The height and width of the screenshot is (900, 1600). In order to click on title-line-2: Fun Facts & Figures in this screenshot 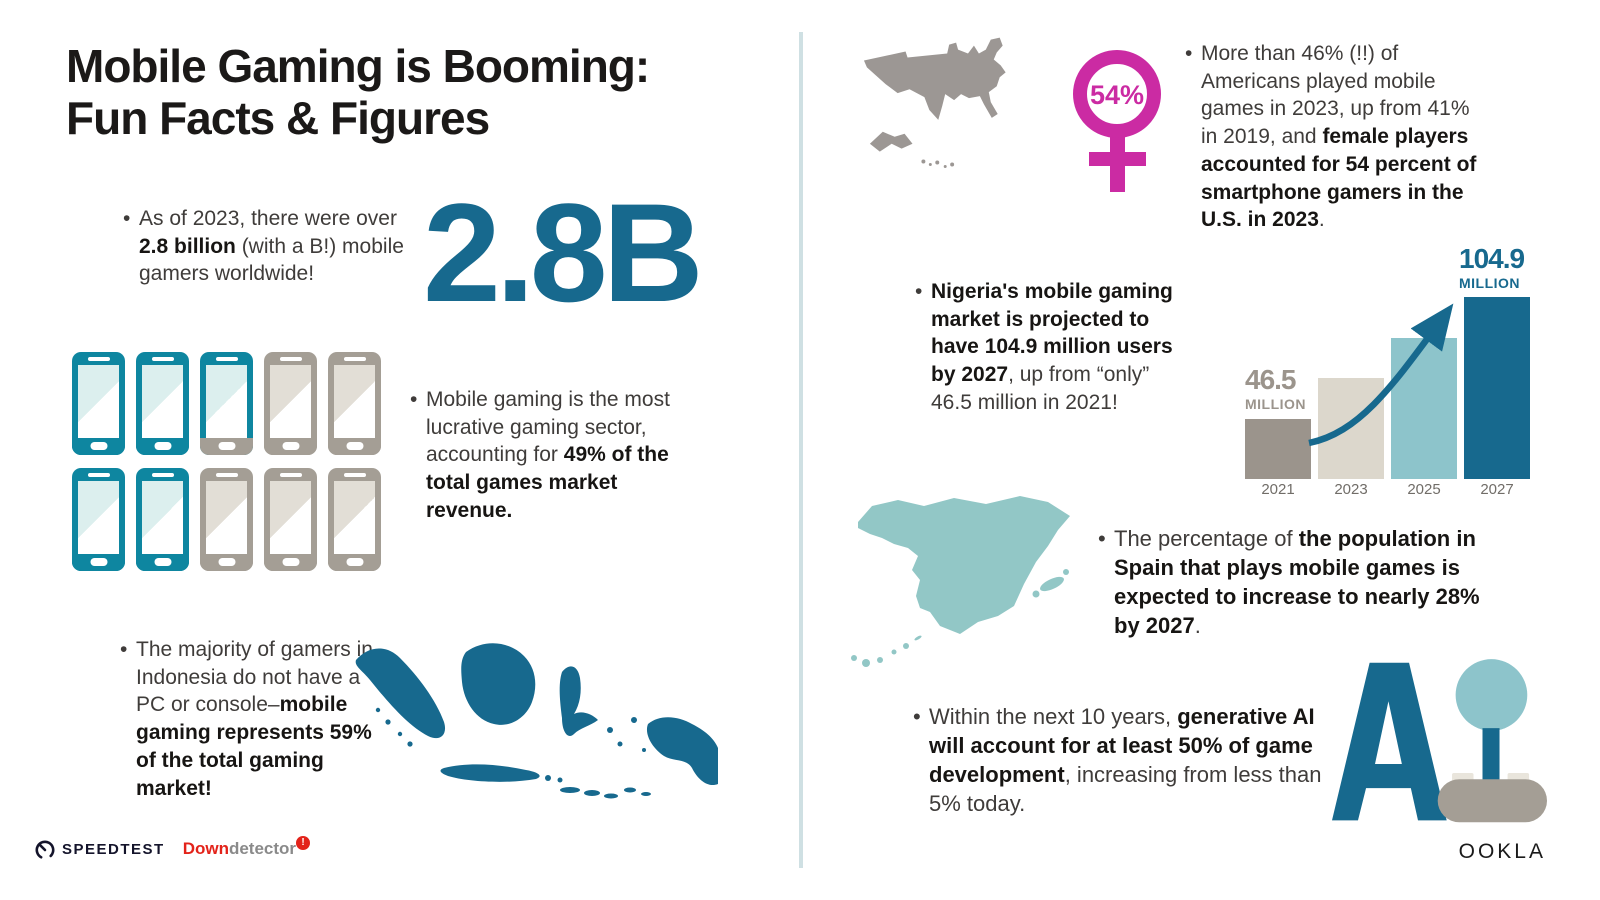, I will do `click(278, 118)`.